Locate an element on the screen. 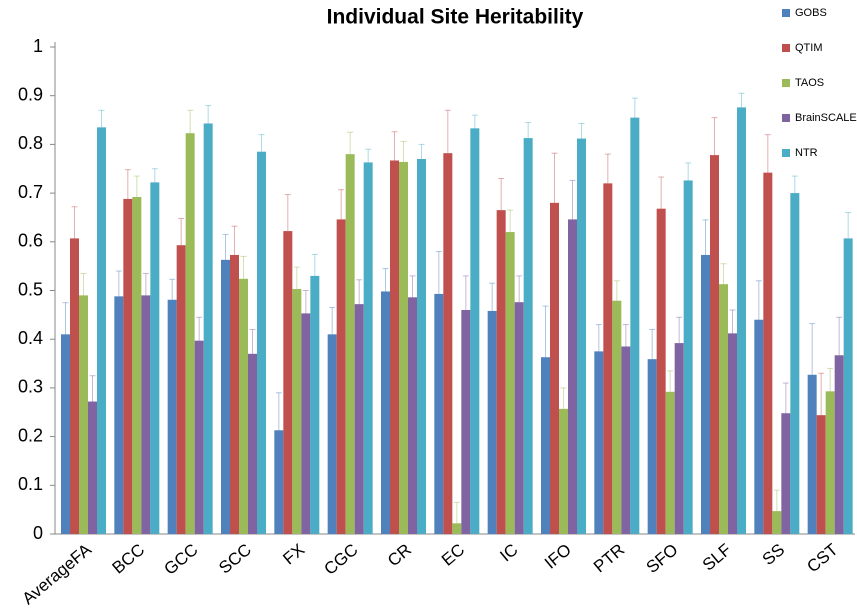 The image size is (857, 609). legend-label: BrainSCALE is located at coordinates (826, 118).